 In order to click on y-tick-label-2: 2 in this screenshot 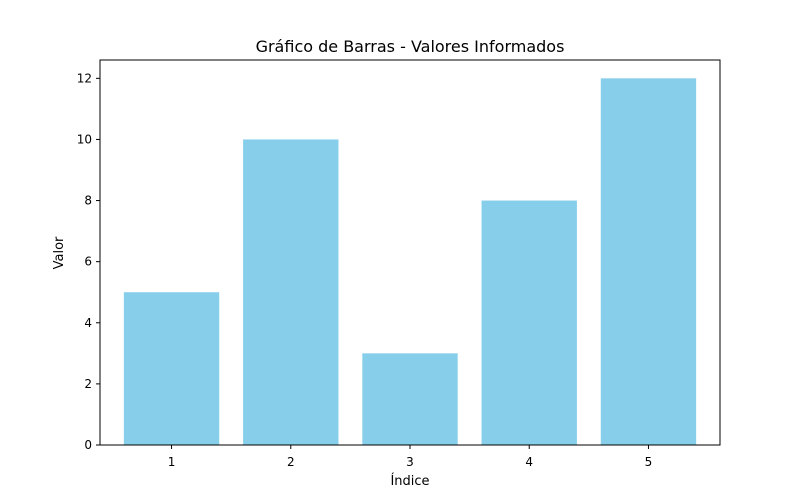, I will do `click(88, 384)`.